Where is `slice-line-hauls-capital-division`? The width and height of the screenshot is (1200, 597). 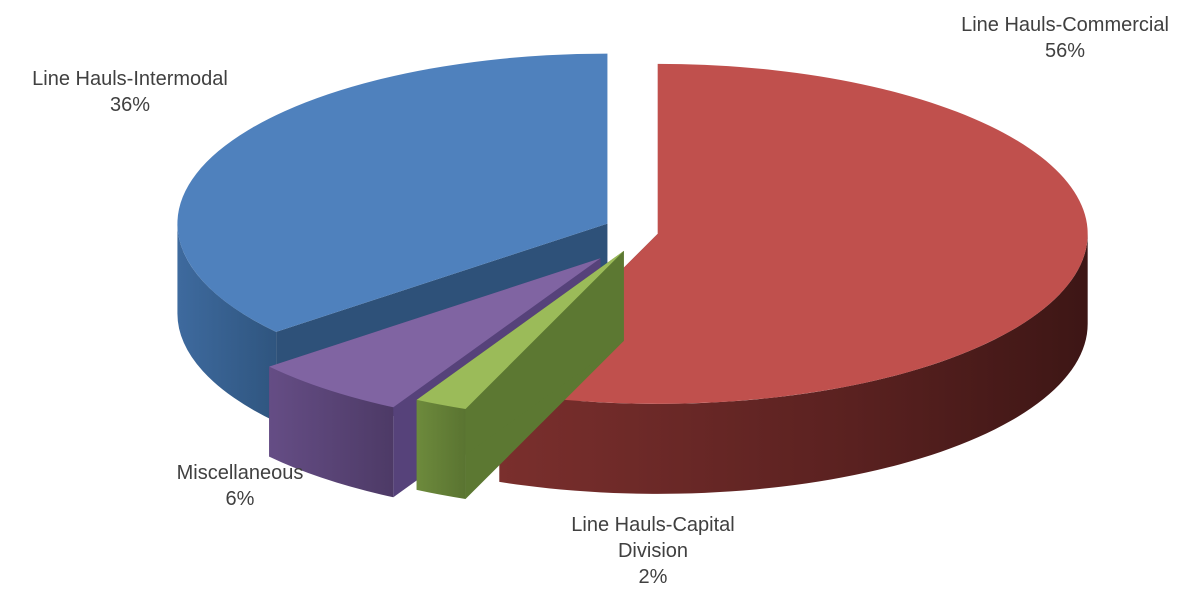
slice-line-hauls-capital-division is located at coordinates (520, 374).